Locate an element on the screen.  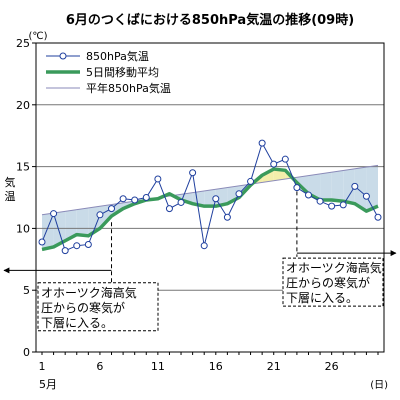
x-tick-label: 1 is located at coordinates (42, 366).